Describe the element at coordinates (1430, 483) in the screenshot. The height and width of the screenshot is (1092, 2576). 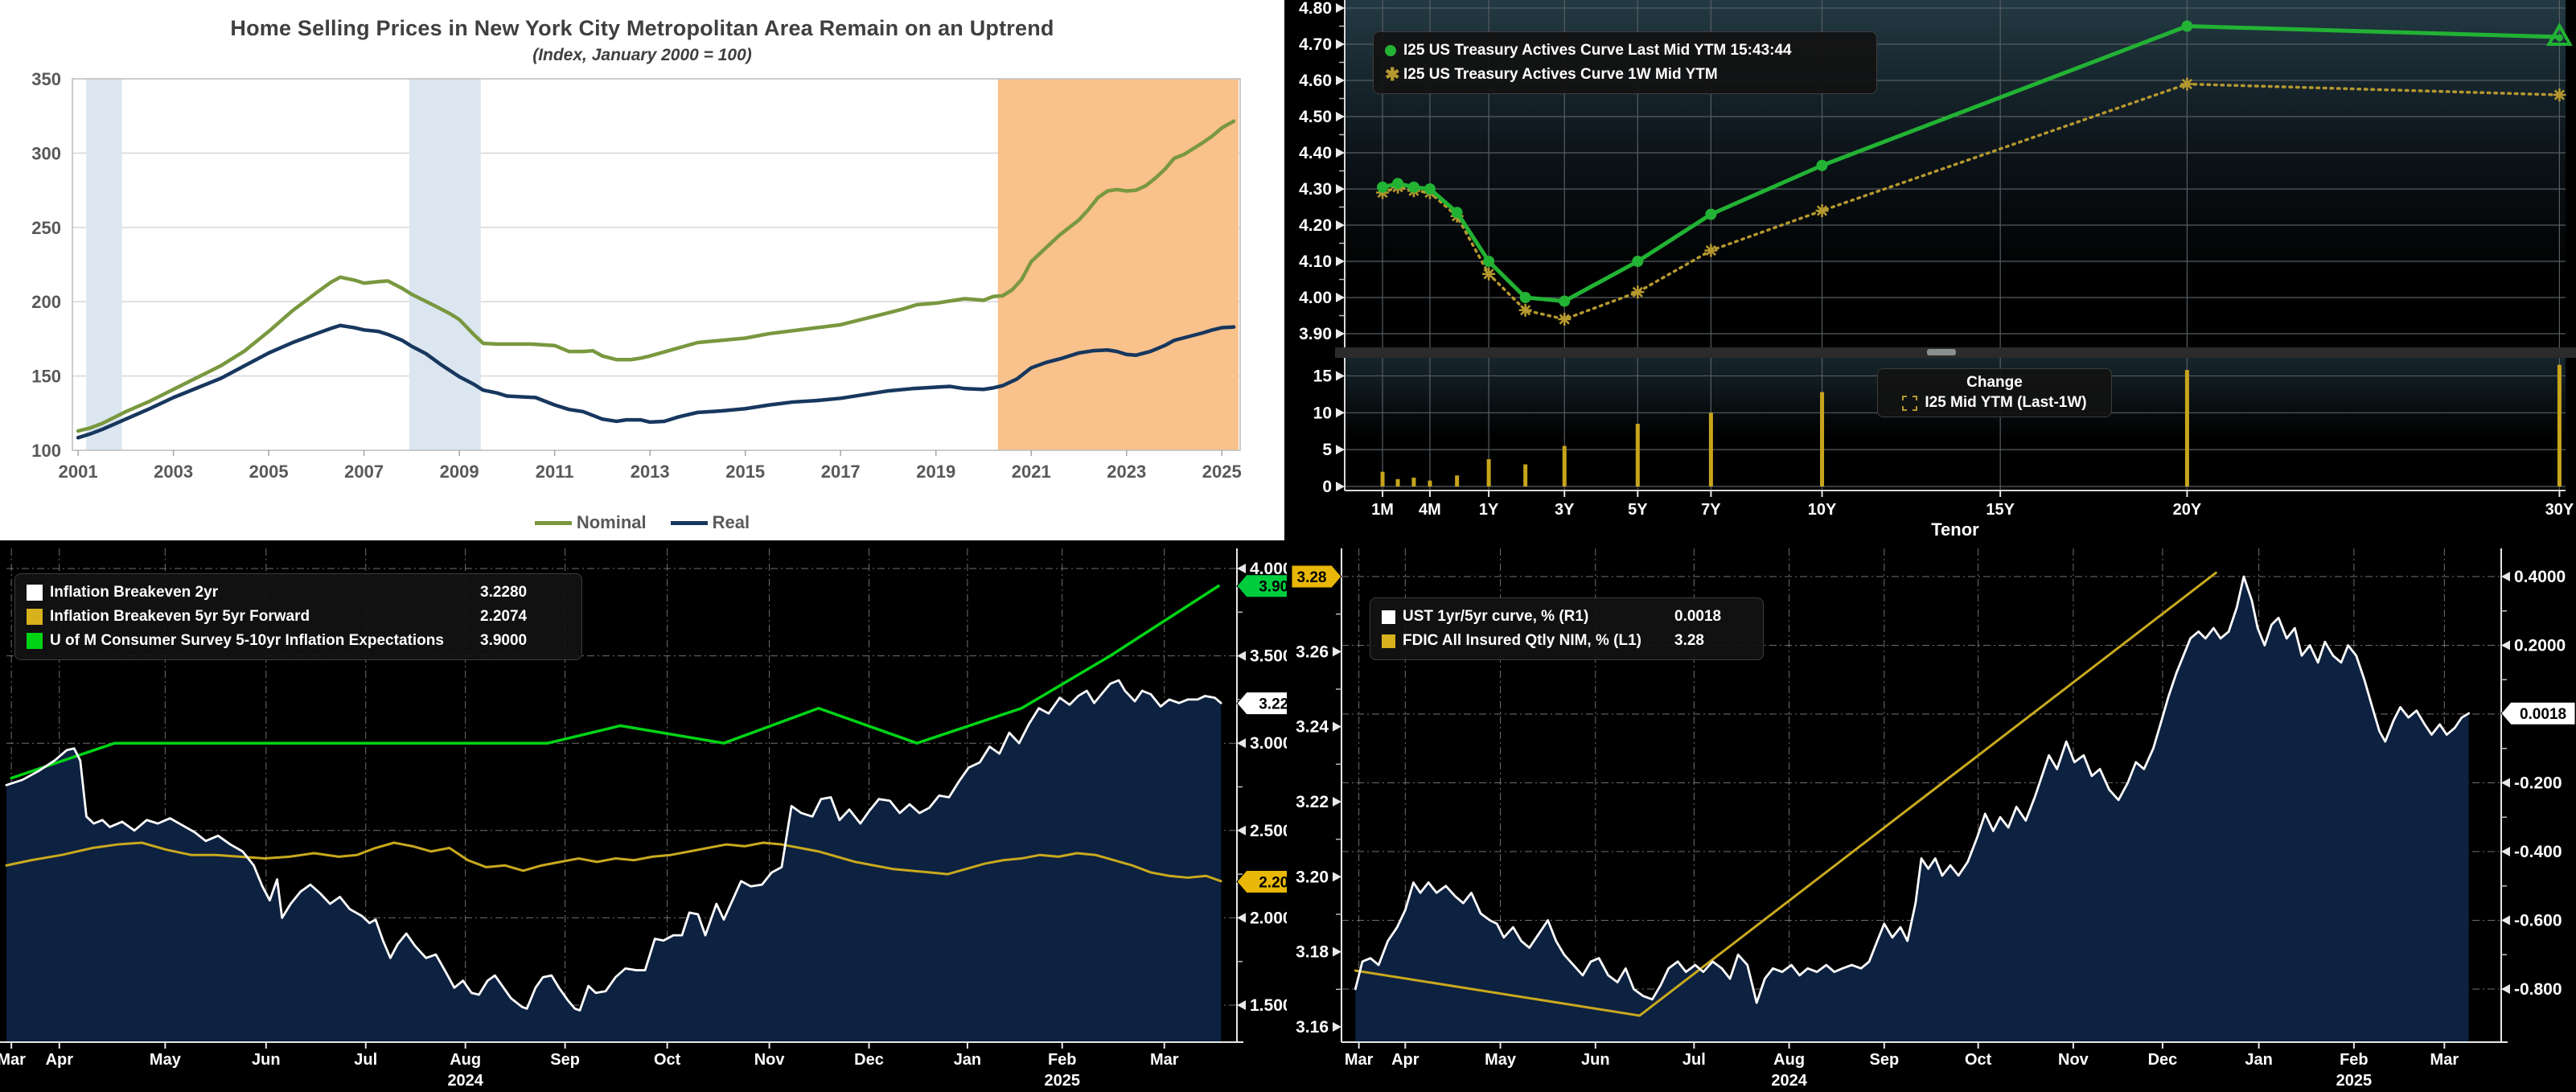
I see `change-bar-4M` at that location.